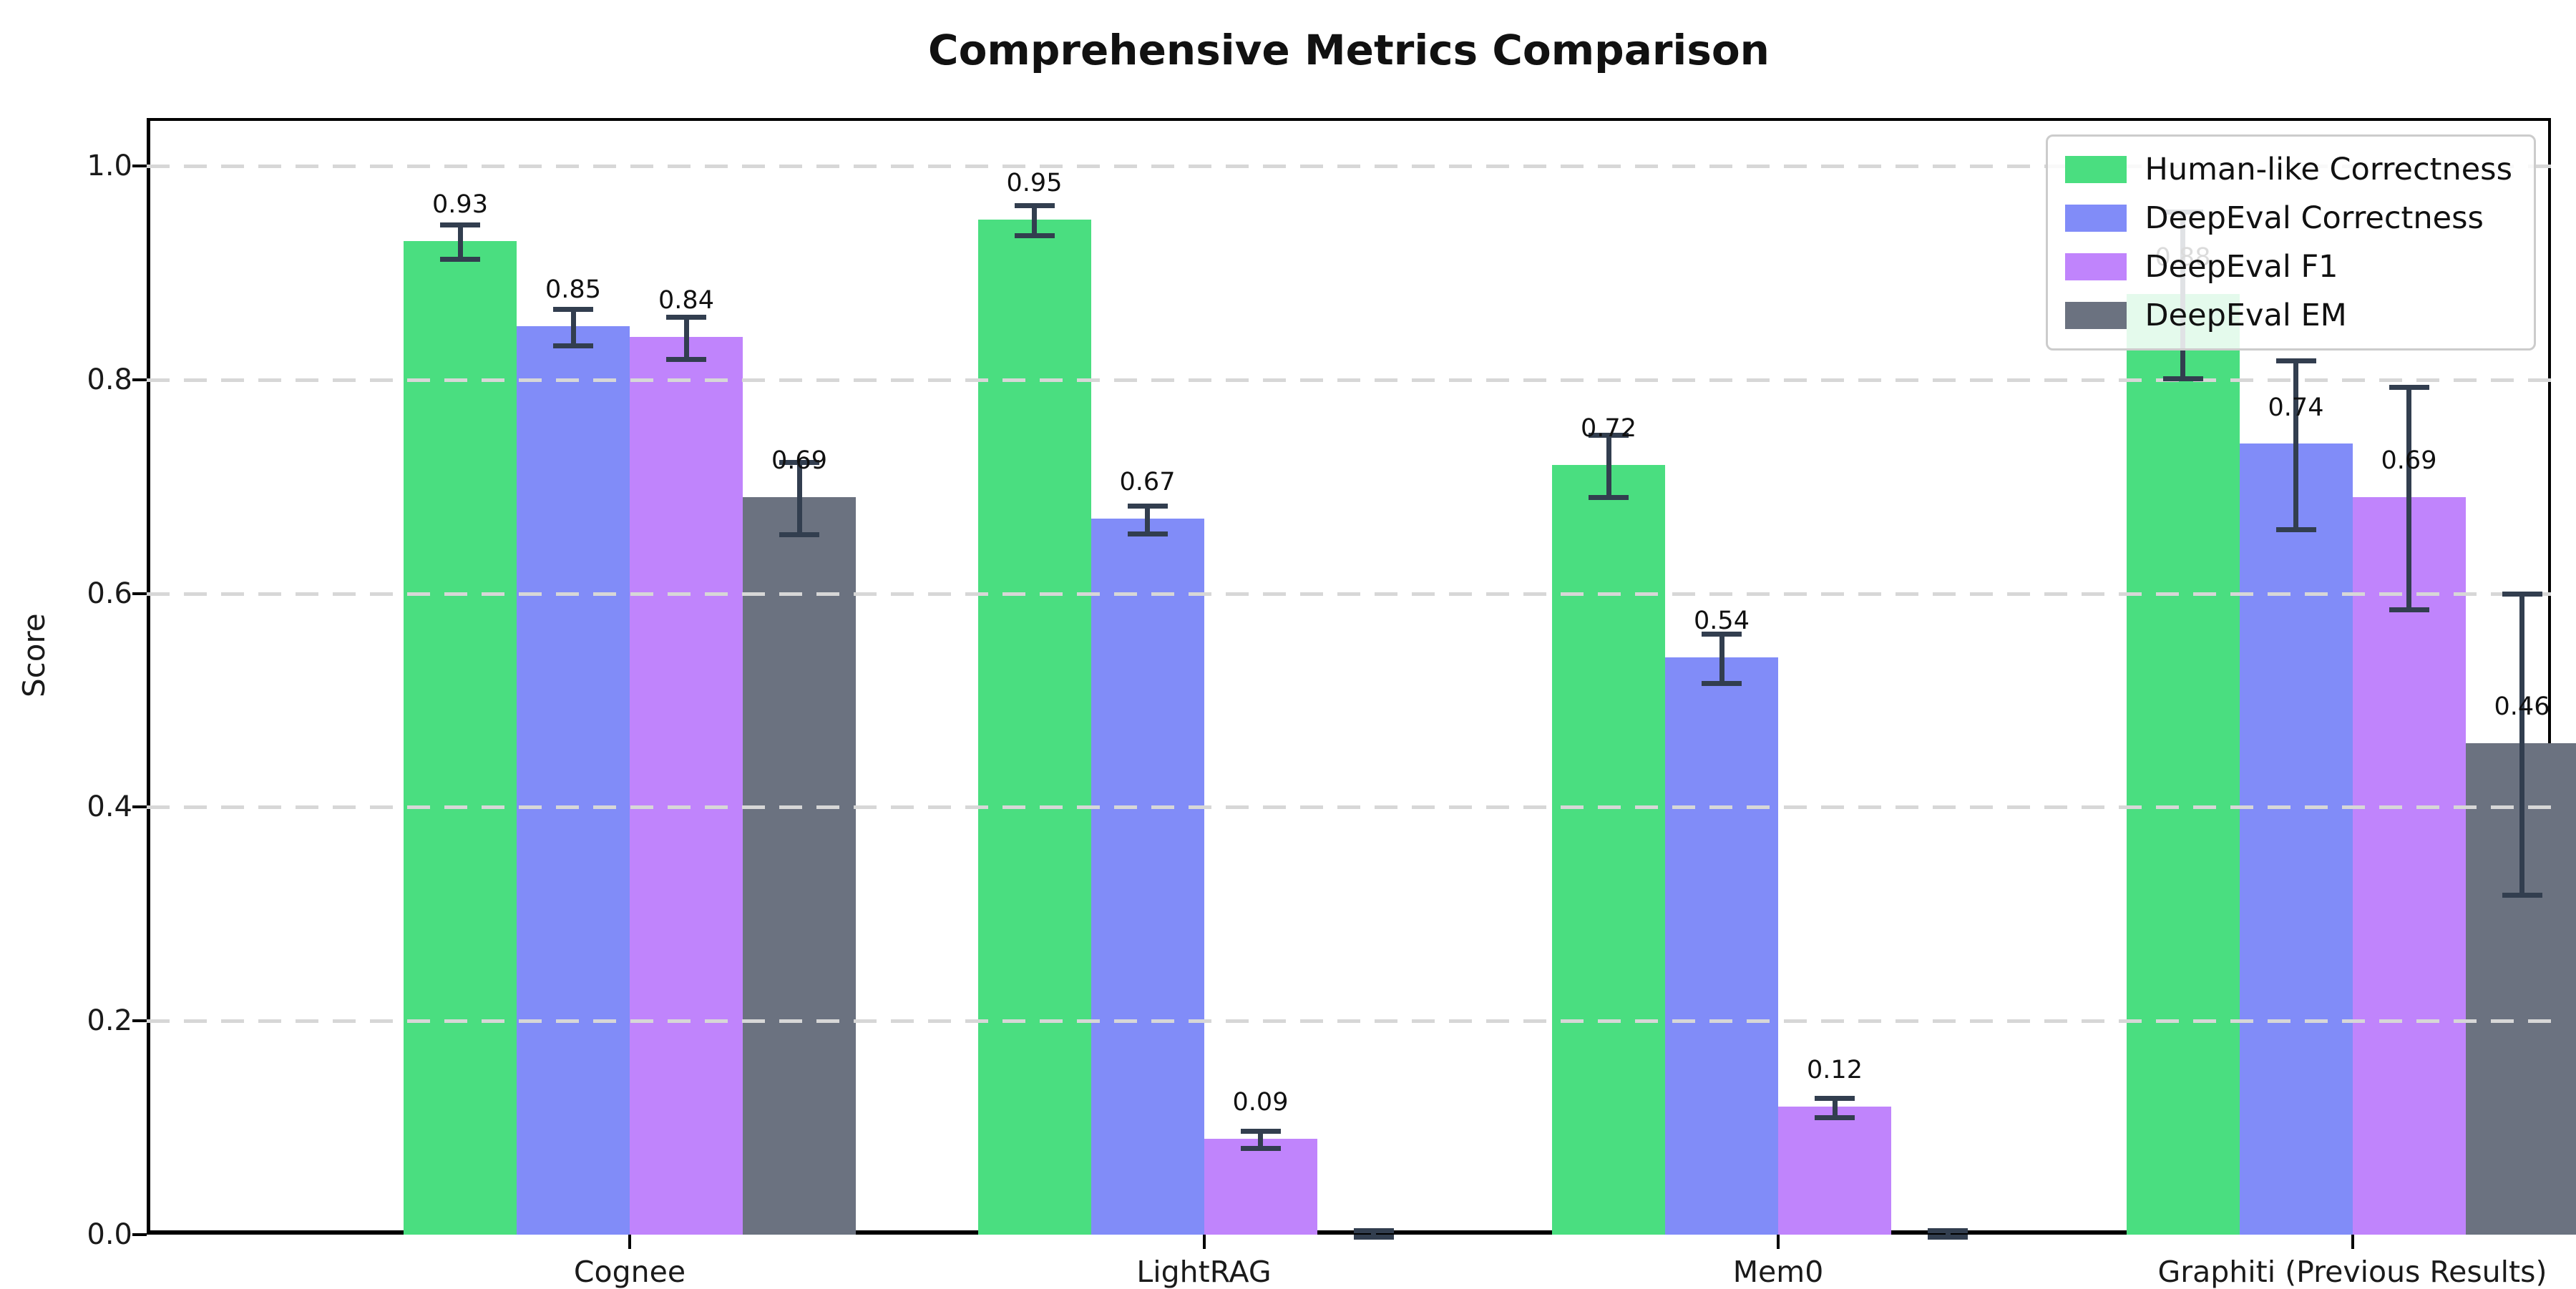  Describe the element at coordinates (1034, 183) in the screenshot. I see `value-label-lightrag-human-like-correctness: 0.95` at that location.